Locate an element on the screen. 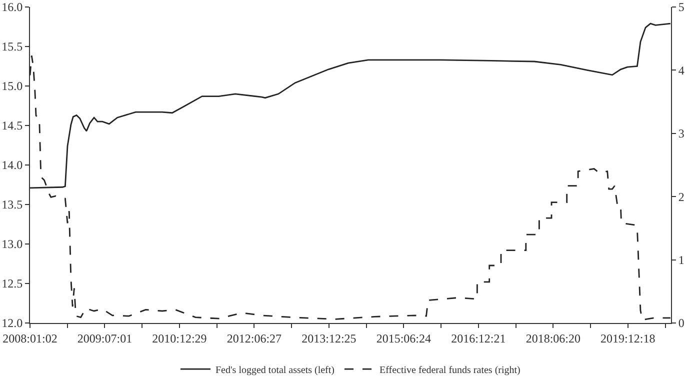 The height and width of the screenshot is (391, 685). x-tick-label: 2012:06:27 is located at coordinates (254, 338).